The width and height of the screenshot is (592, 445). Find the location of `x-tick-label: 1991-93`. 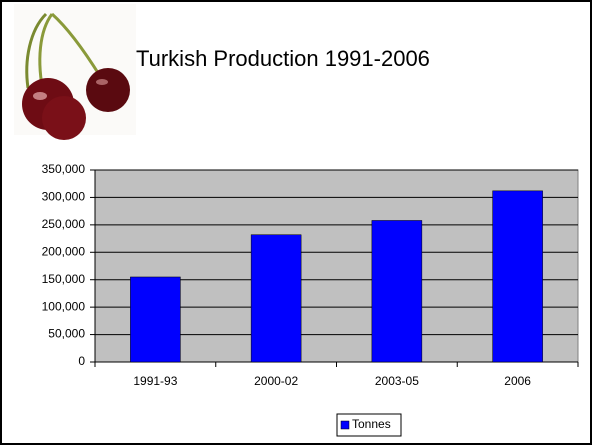

x-tick-label: 1991-93 is located at coordinates (155, 381).